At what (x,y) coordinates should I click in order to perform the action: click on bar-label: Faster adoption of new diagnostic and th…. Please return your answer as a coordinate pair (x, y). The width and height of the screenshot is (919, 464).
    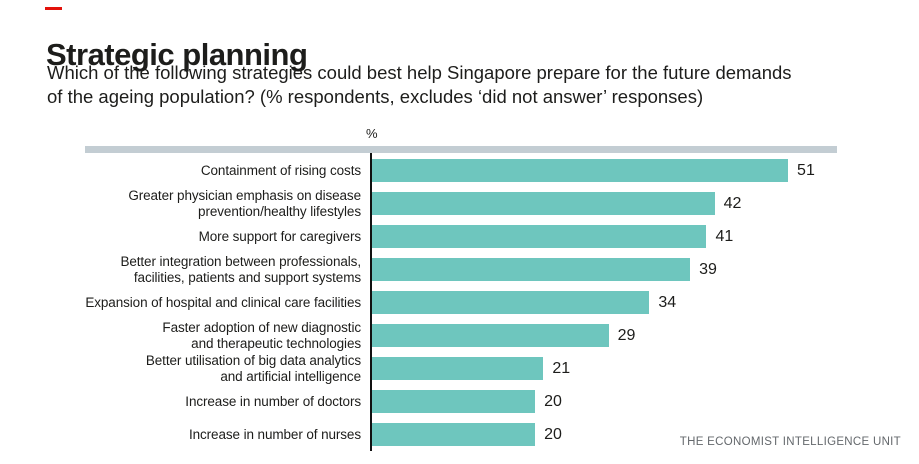
    Looking at the image, I should click on (261, 335).